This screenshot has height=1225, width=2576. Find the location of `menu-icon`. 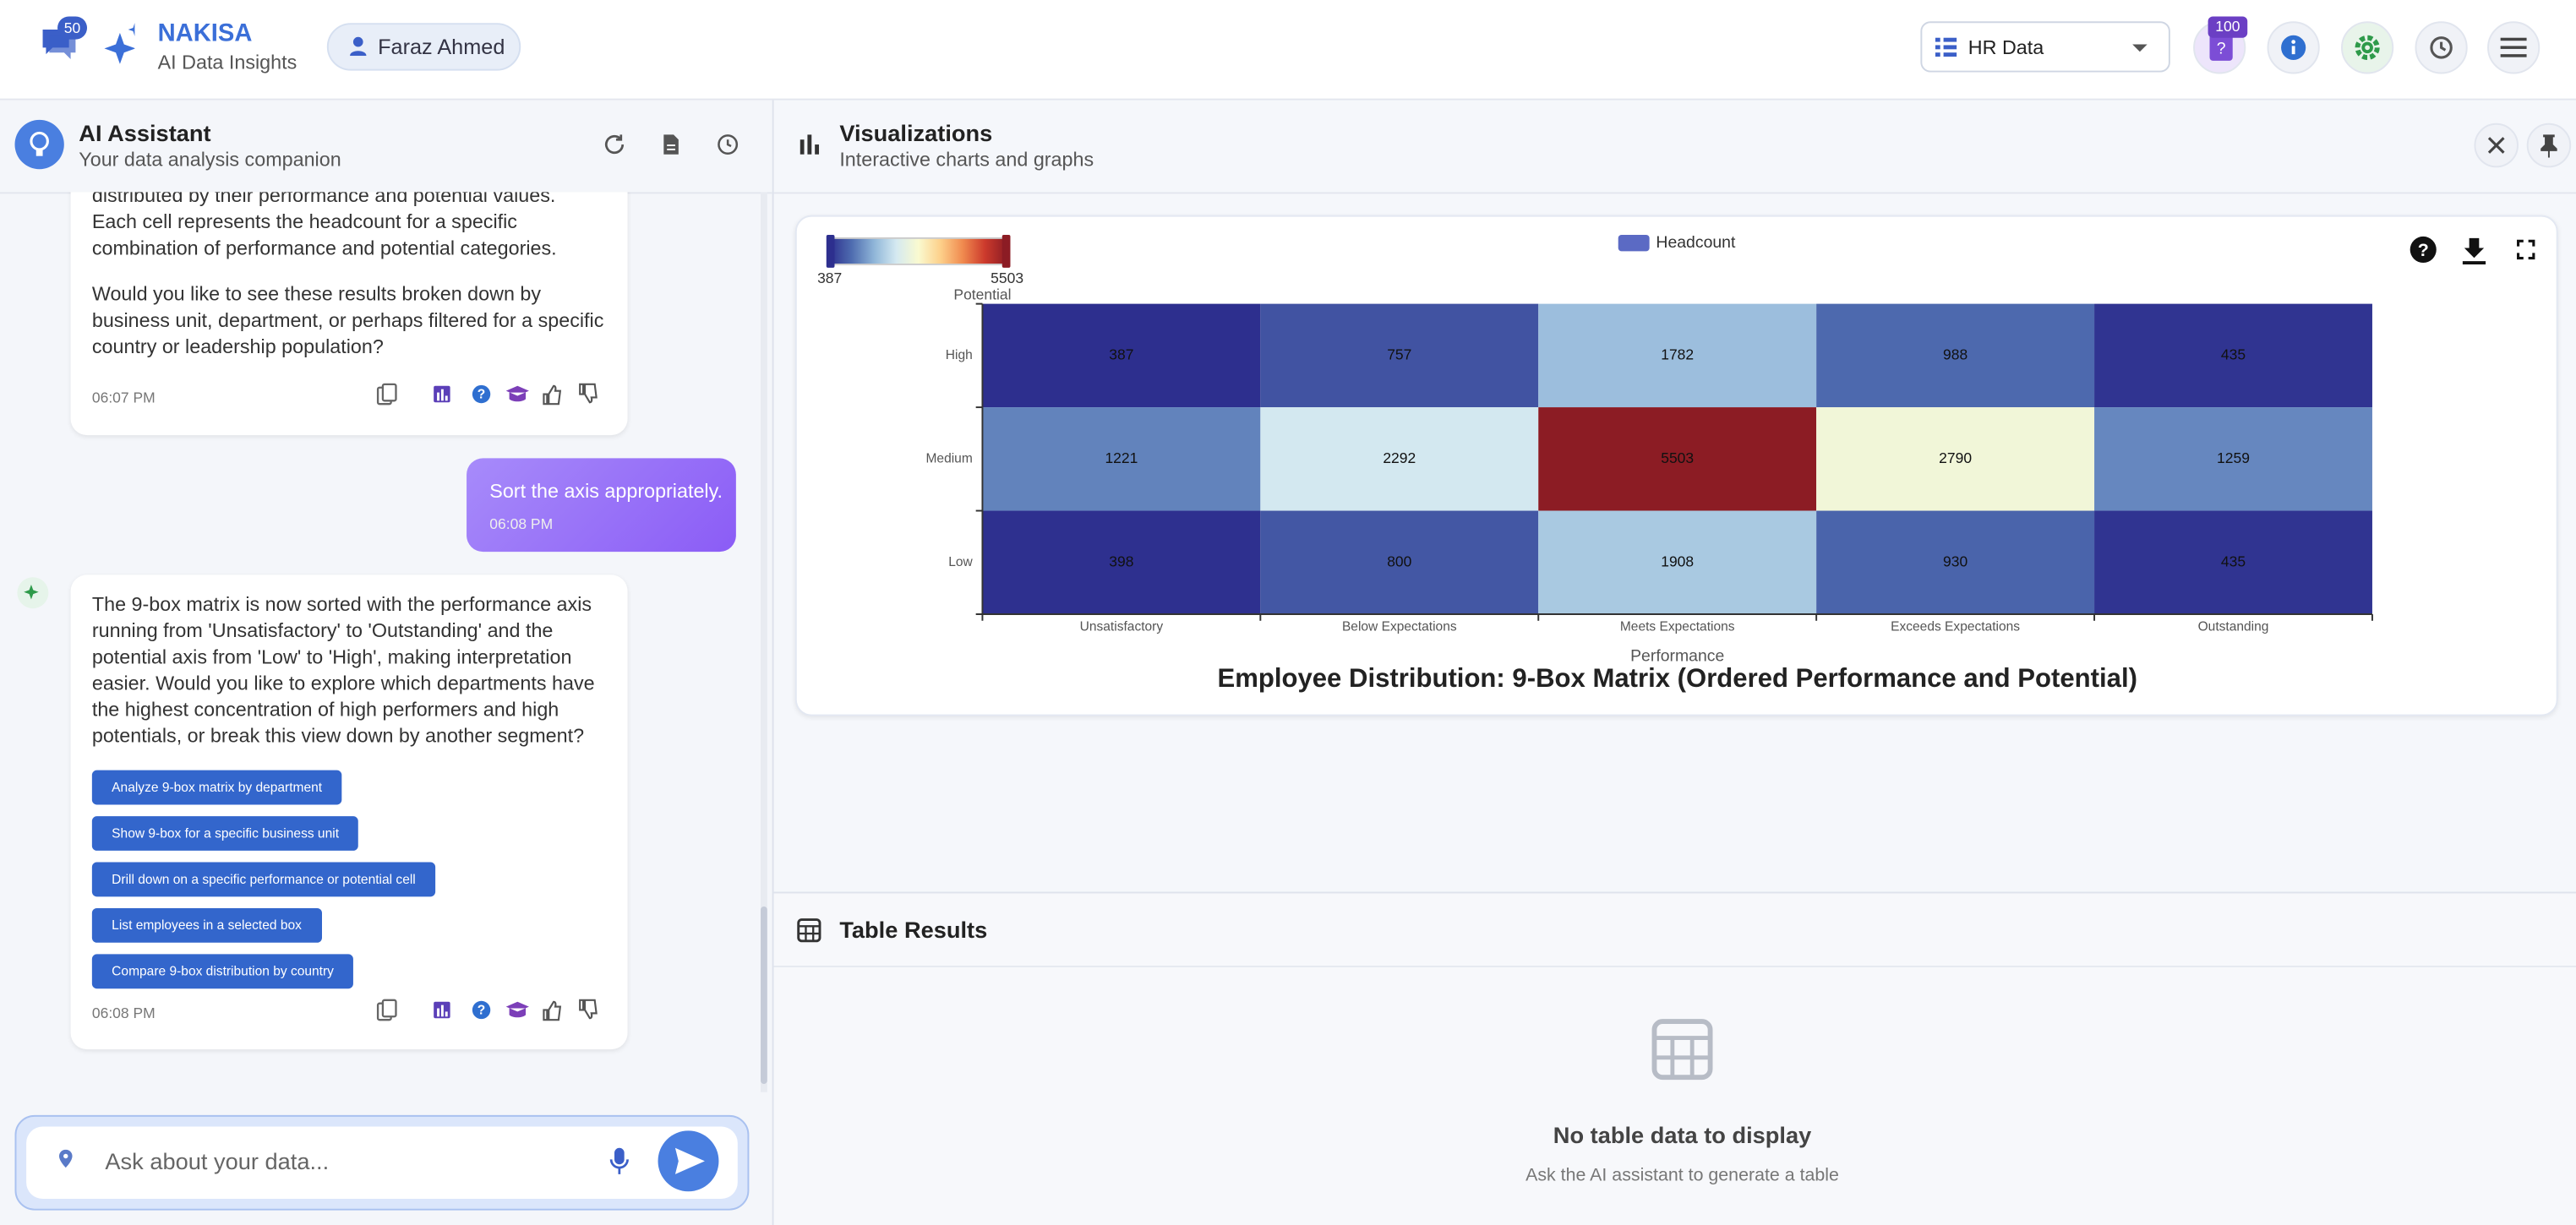

menu-icon is located at coordinates (2513, 47).